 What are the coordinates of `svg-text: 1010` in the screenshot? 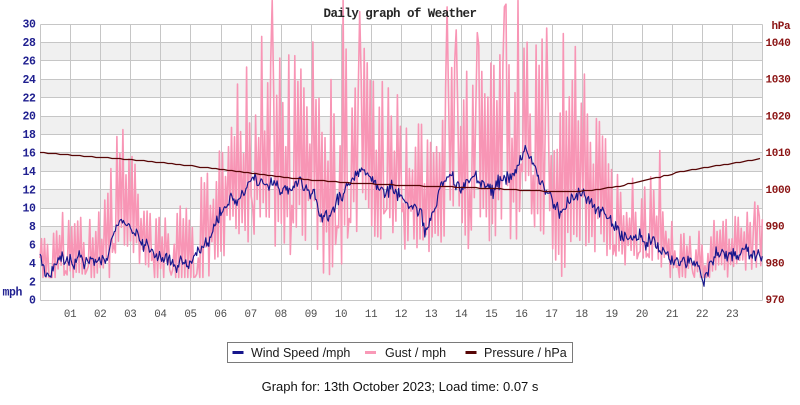 It's located at (778, 154).